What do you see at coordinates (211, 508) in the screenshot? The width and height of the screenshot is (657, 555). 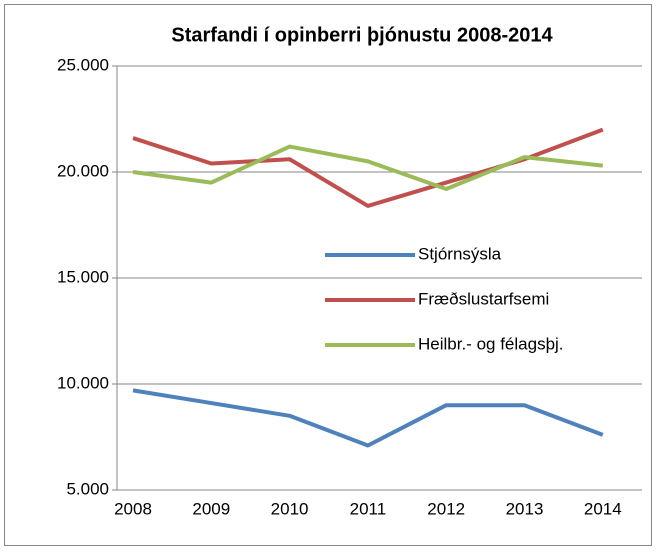 I see `x-tick-label: 2009` at bounding box center [211, 508].